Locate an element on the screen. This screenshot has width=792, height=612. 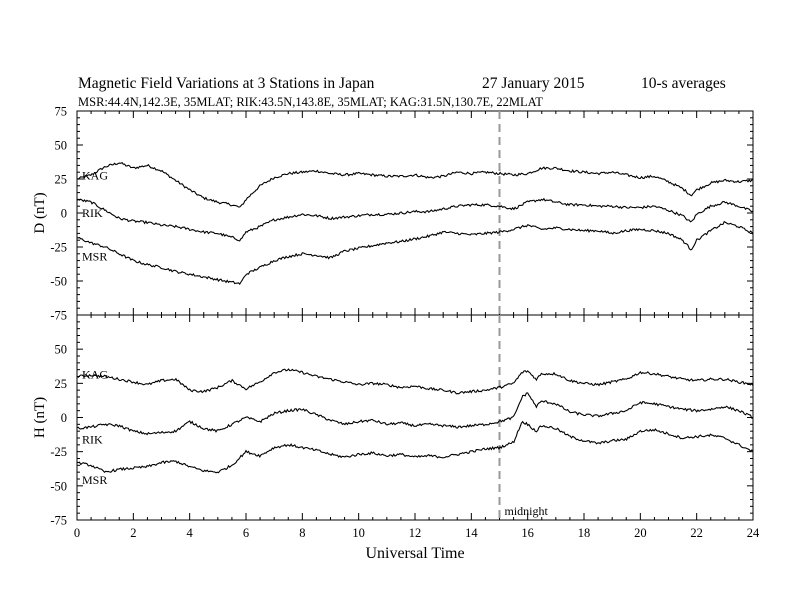
x-tick-label: 4 is located at coordinates (190, 533).